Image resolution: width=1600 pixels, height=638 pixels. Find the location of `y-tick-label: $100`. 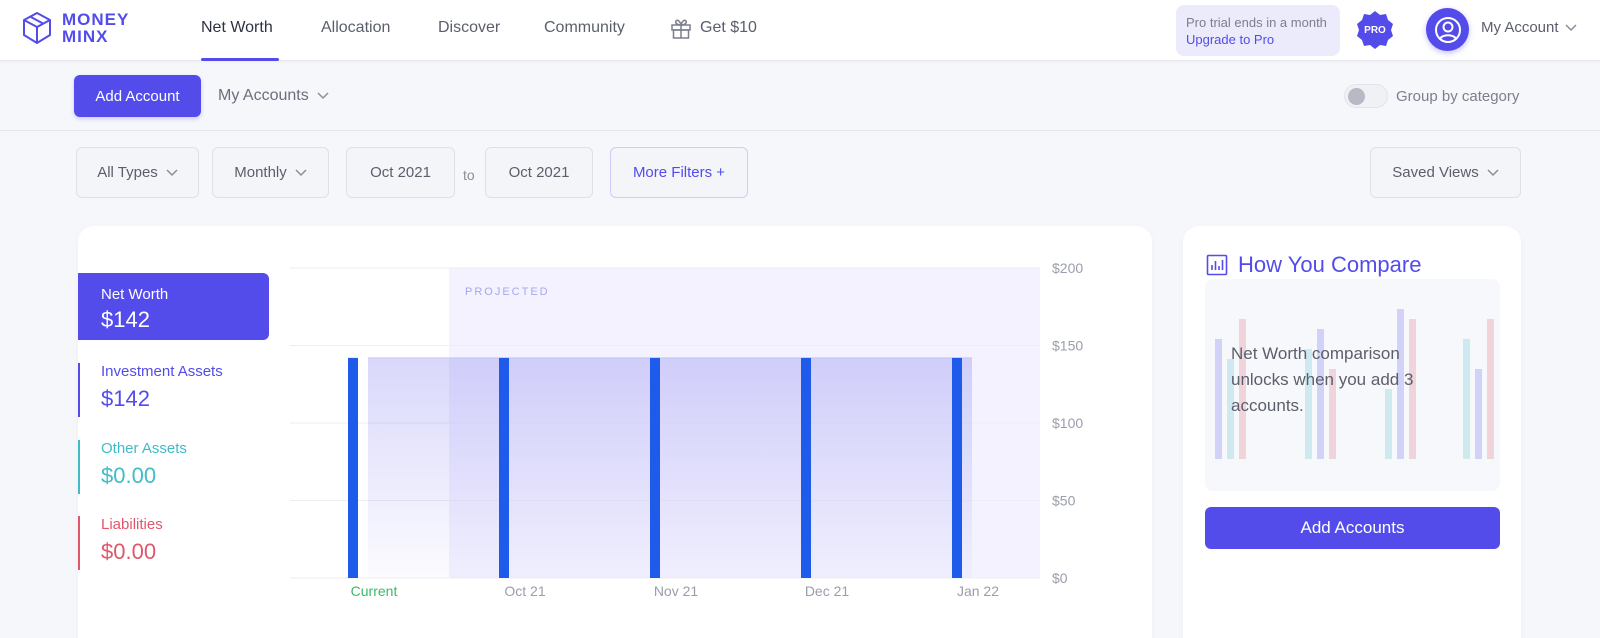

y-tick-label: $100 is located at coordinates (1067, 423).